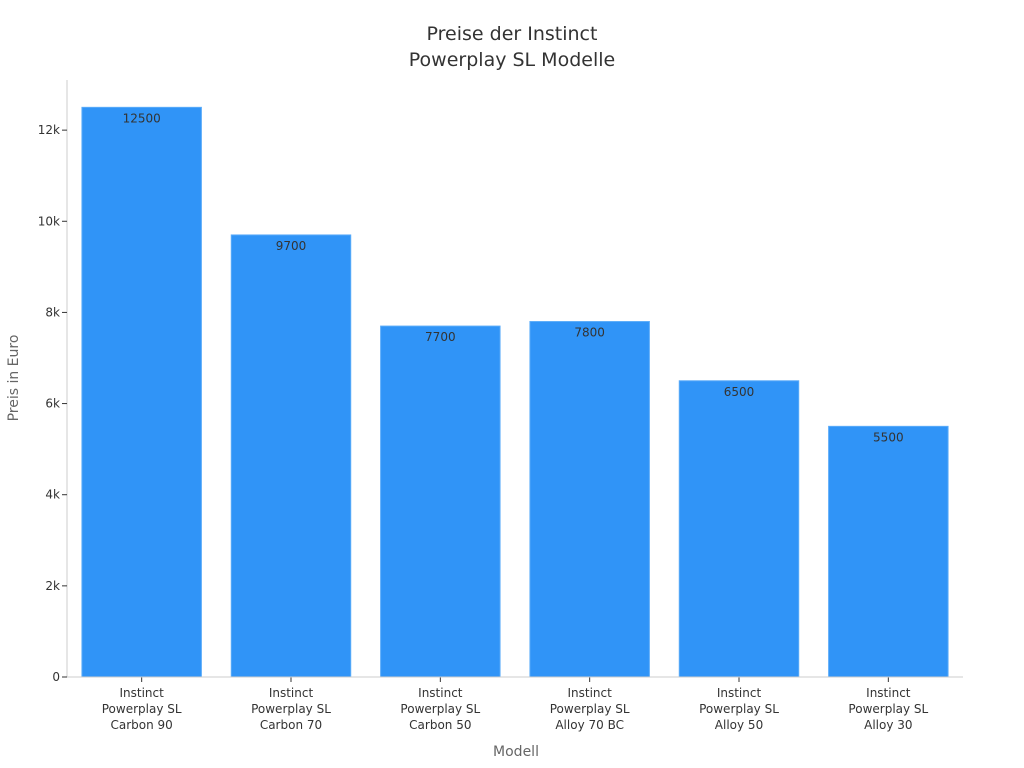  I want to click on y-axis-label: Preis in Euro, so click(14, 378).